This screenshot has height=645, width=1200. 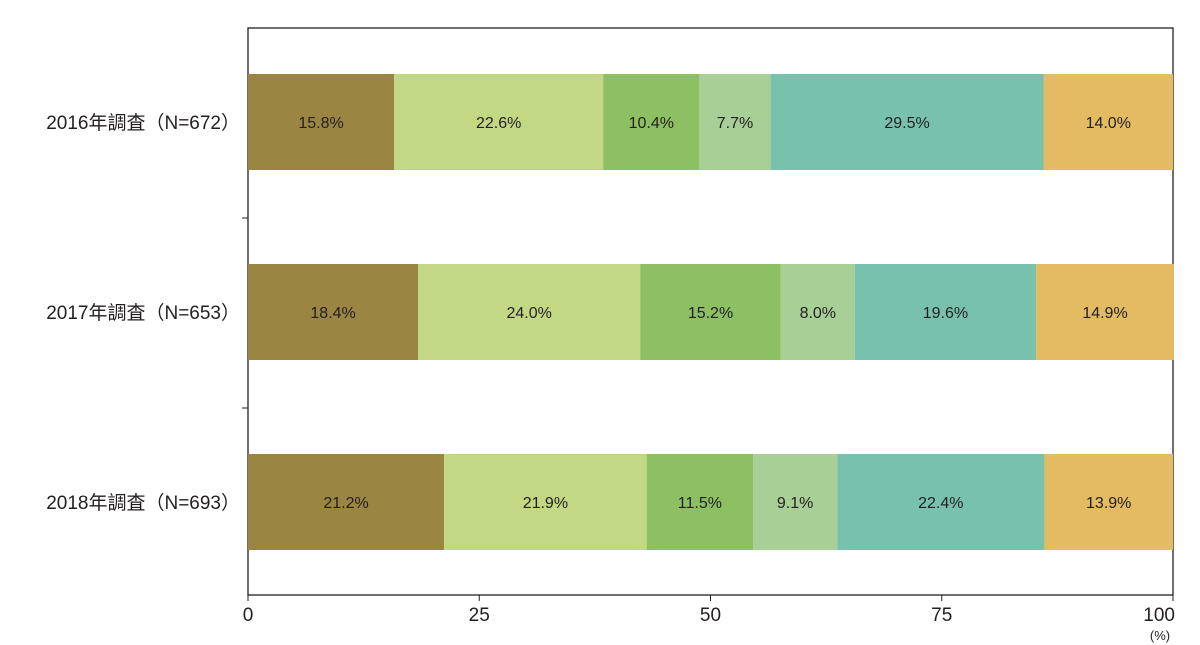 What do you see at coordinates (143, 503) in the screenshot?
I see `category-label: 2018年調査（N=693）` at bounding box center [143, 503].